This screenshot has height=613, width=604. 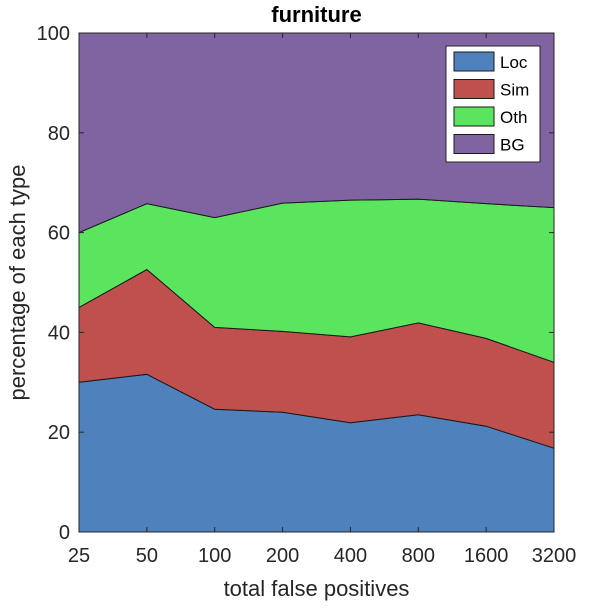 I want to click on legend-label-loc: Loc, so click(x=514, y=62).